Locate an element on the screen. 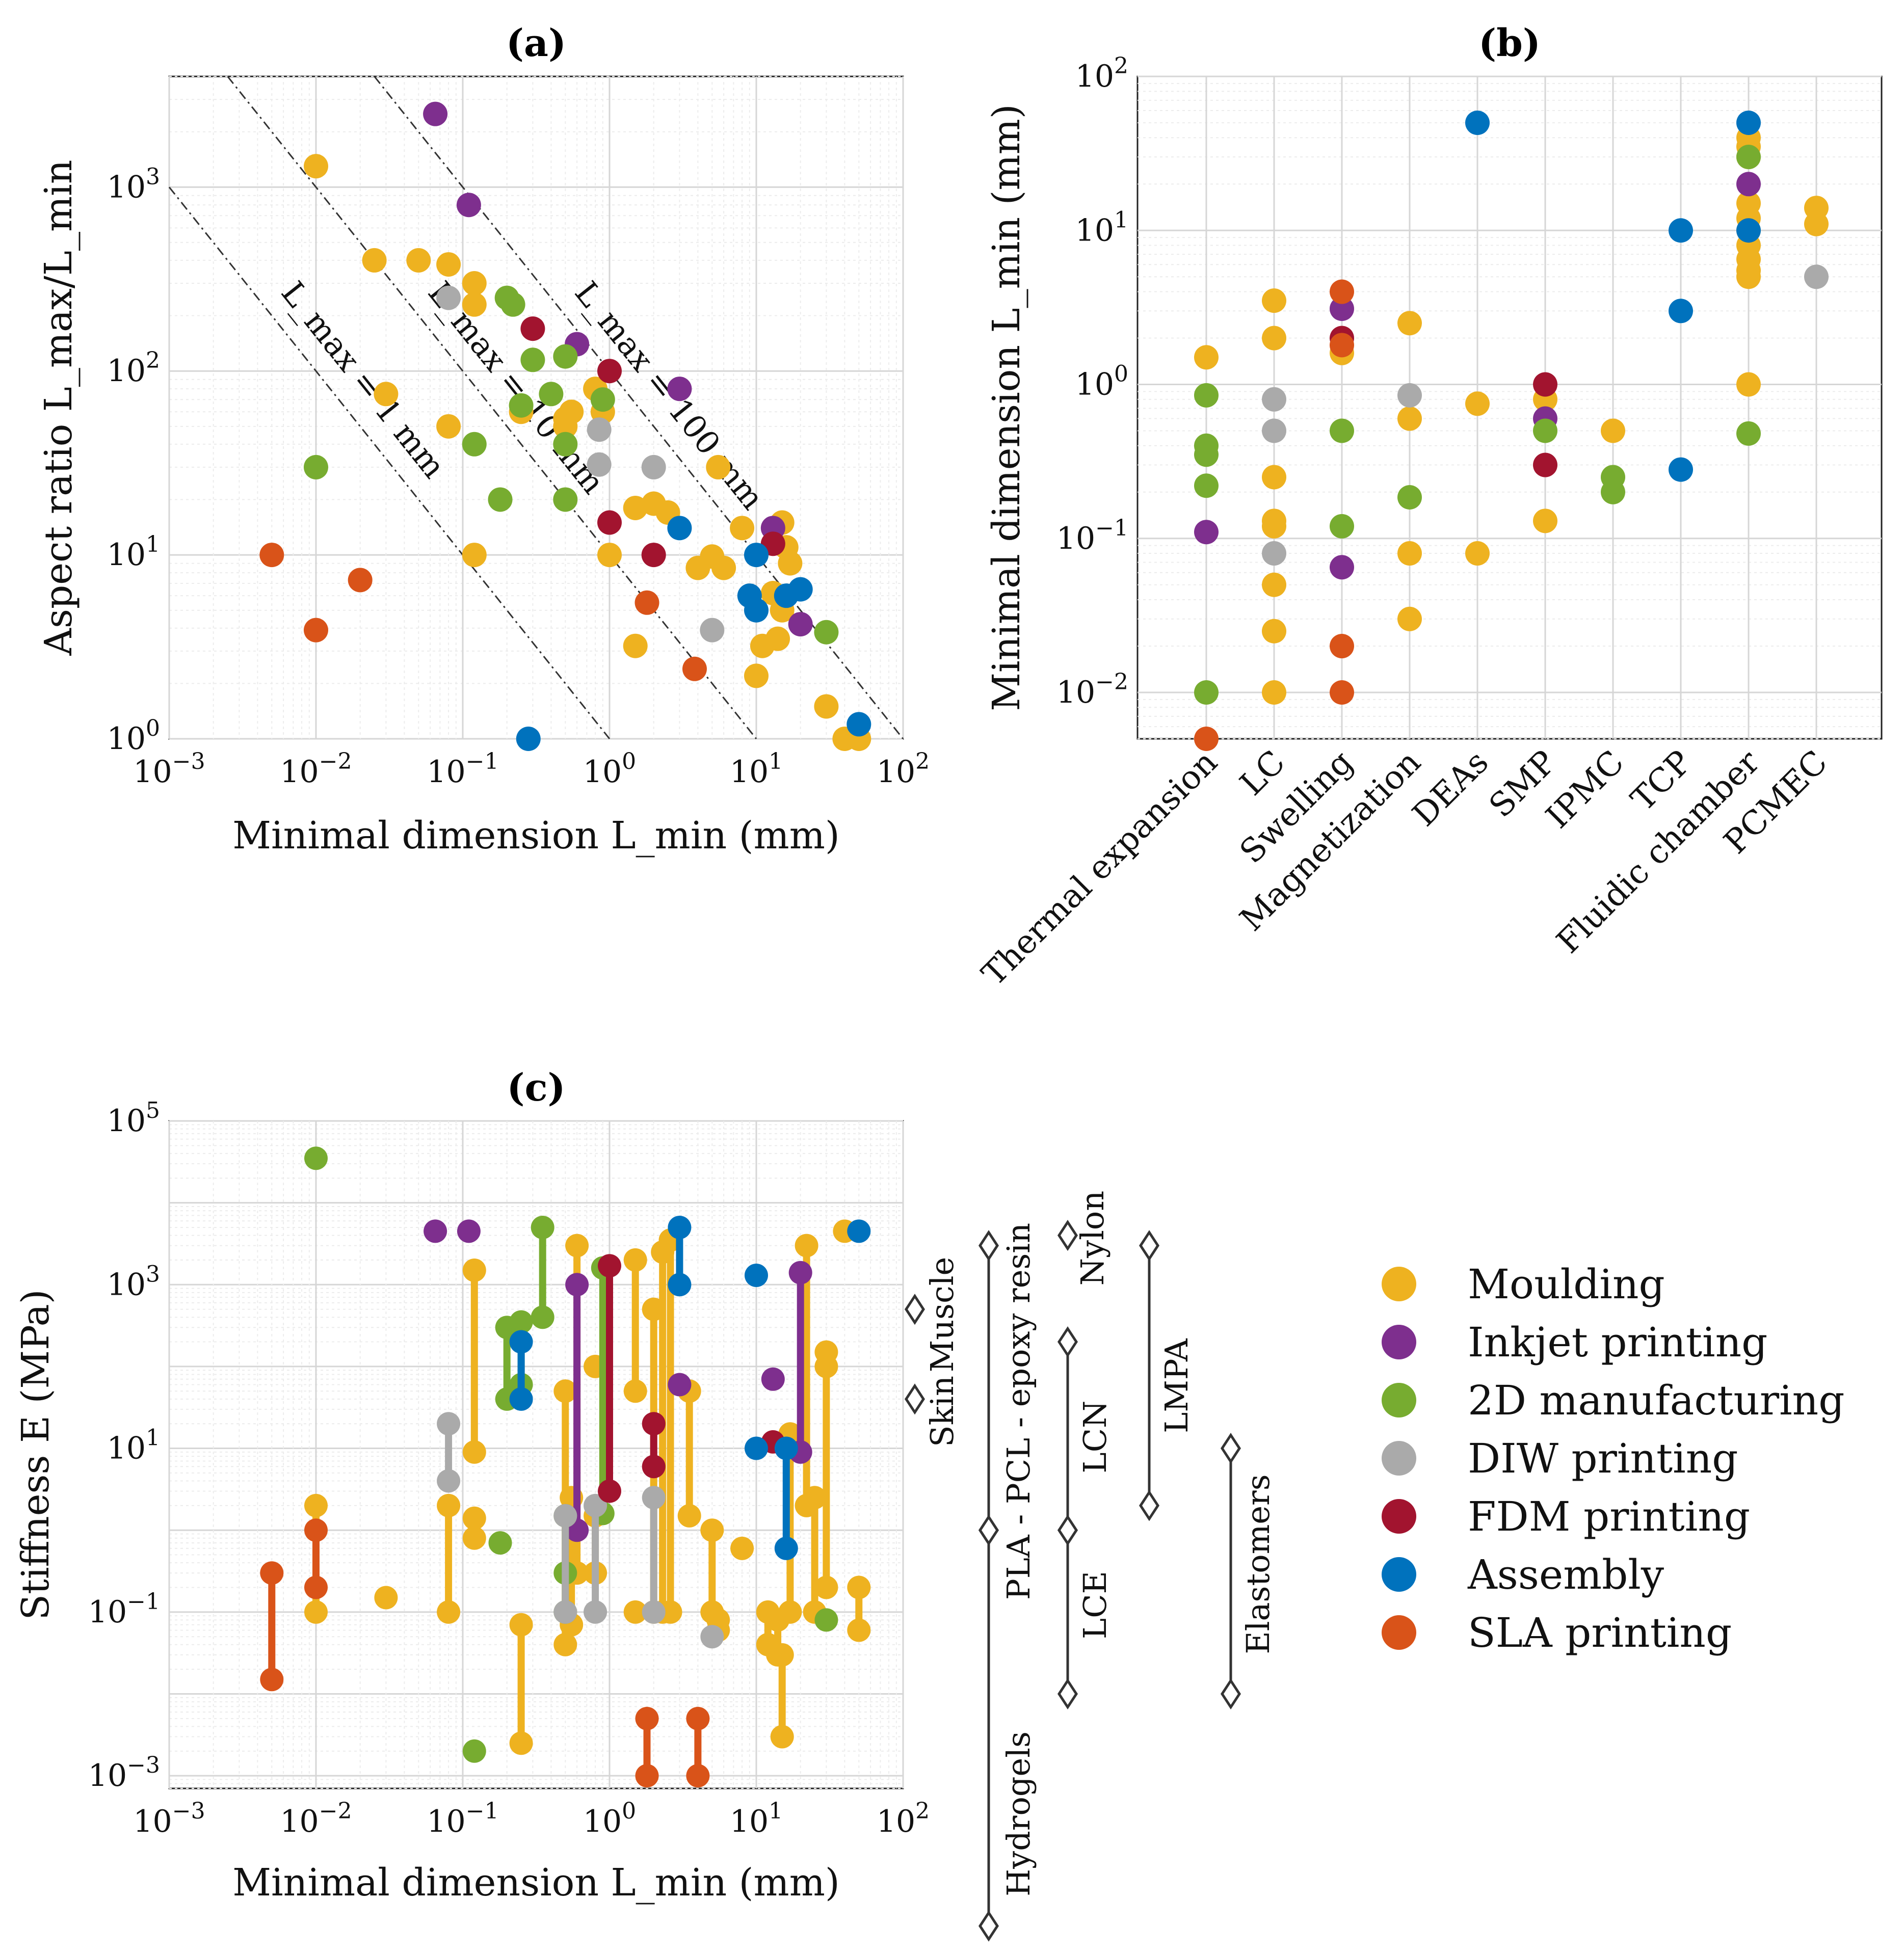 The height and width of the screenshot is (1953, 1904). material-label-pla-pcl-epoxy-resin: PLA - PCL - epoxy resin is located at coordinates (1018, 1412).